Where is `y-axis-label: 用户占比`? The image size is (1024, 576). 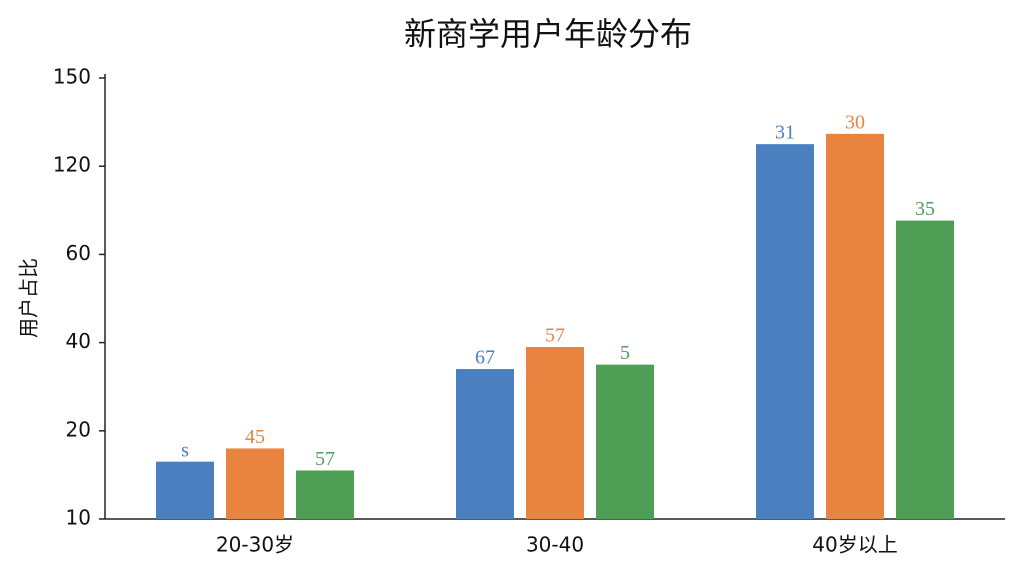 y-axis-label: 用户占比 is located at coordinates (29, 298).